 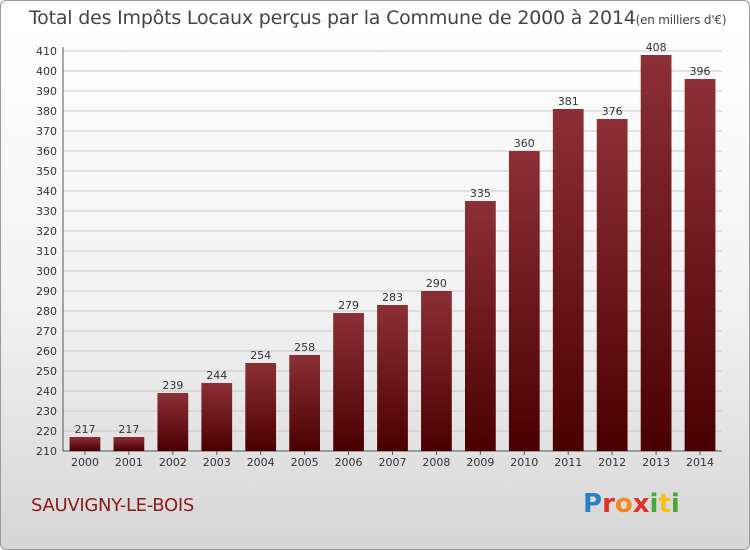 What do you see at coordinates (260, 355) in the screenshot?
I see `data-label: 254` at bounding box center [260, 355].